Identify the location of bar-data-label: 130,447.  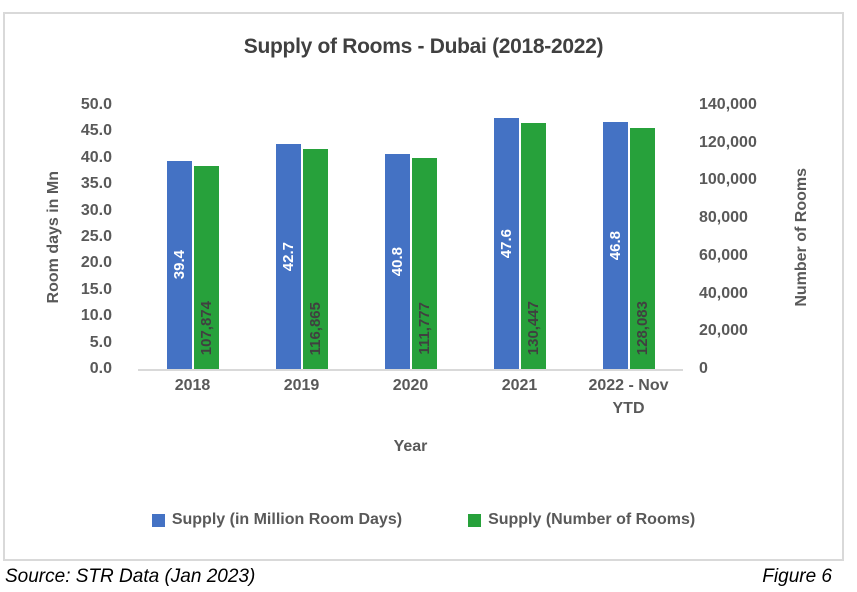
(533, 327).